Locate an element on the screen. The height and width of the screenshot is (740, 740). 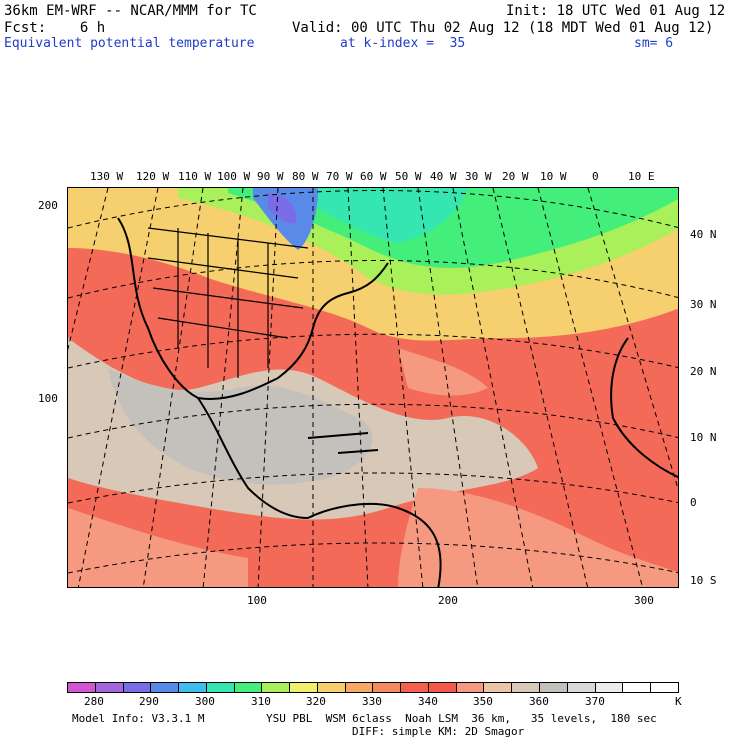
forecast-hour: Fcst: 6 h is located at coordinates (55, 28).